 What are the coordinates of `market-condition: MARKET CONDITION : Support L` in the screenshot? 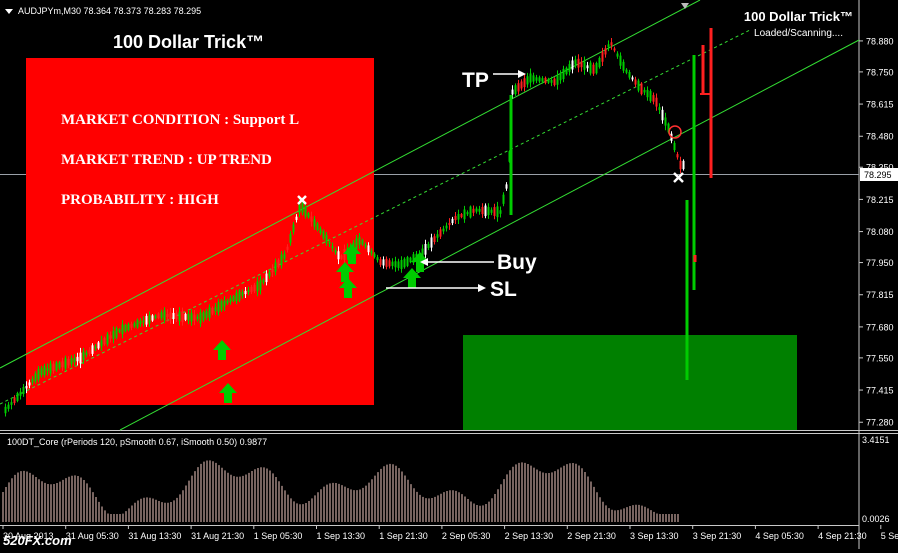 It's located at (180, 120).